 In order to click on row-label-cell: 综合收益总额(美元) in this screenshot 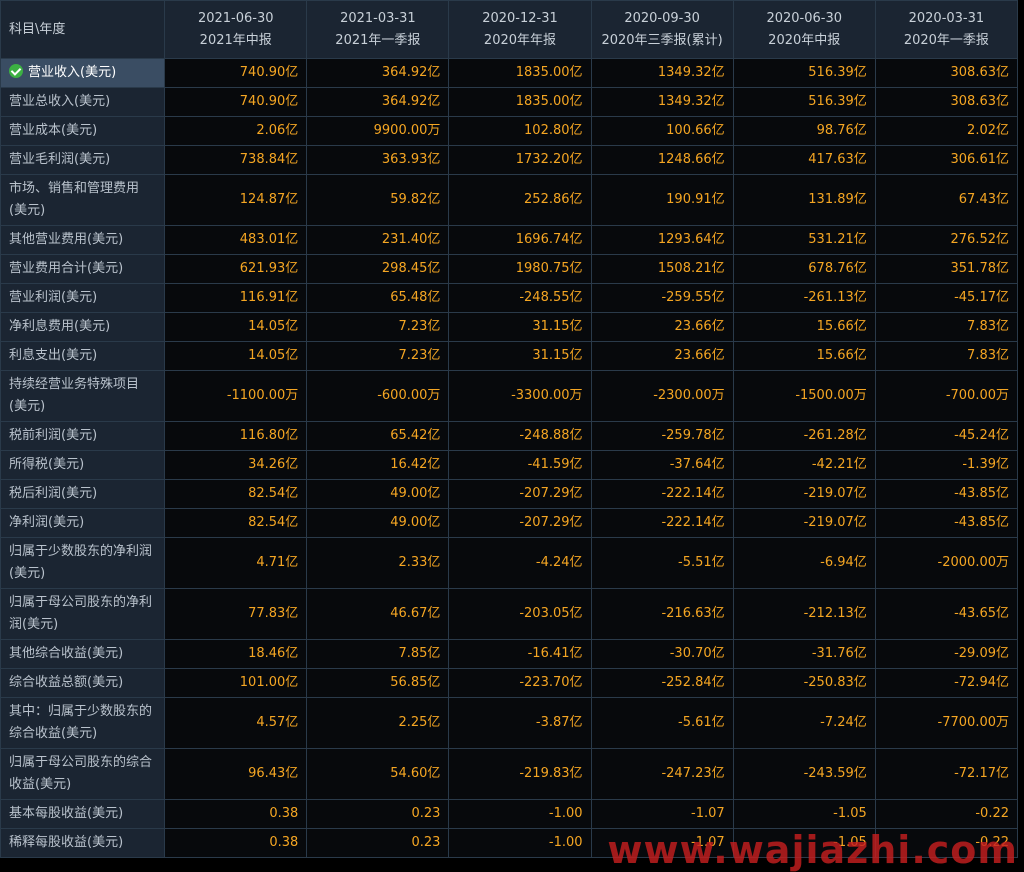, I will do `click(83, 683)`.